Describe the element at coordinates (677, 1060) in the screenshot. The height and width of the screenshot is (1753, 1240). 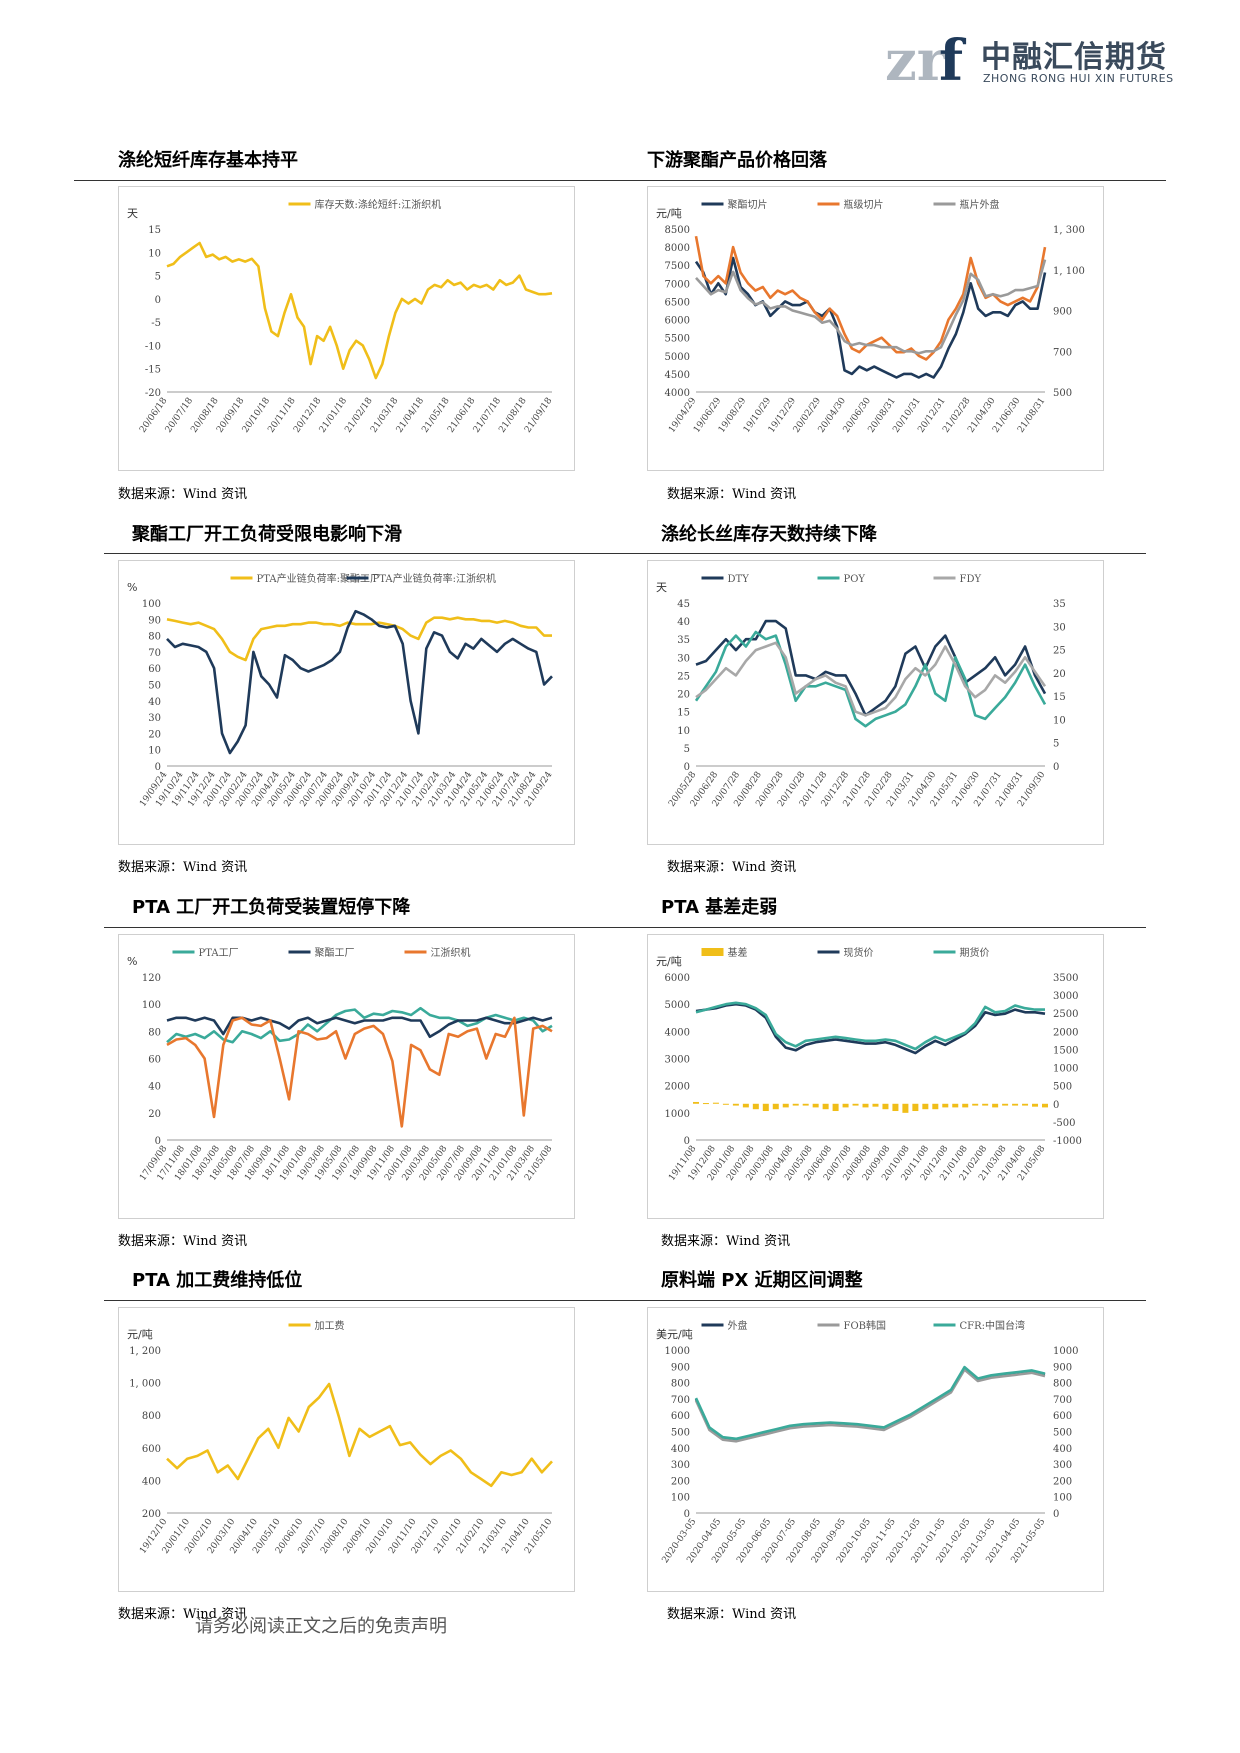
I see `y-tick-label: 3000` at that location.